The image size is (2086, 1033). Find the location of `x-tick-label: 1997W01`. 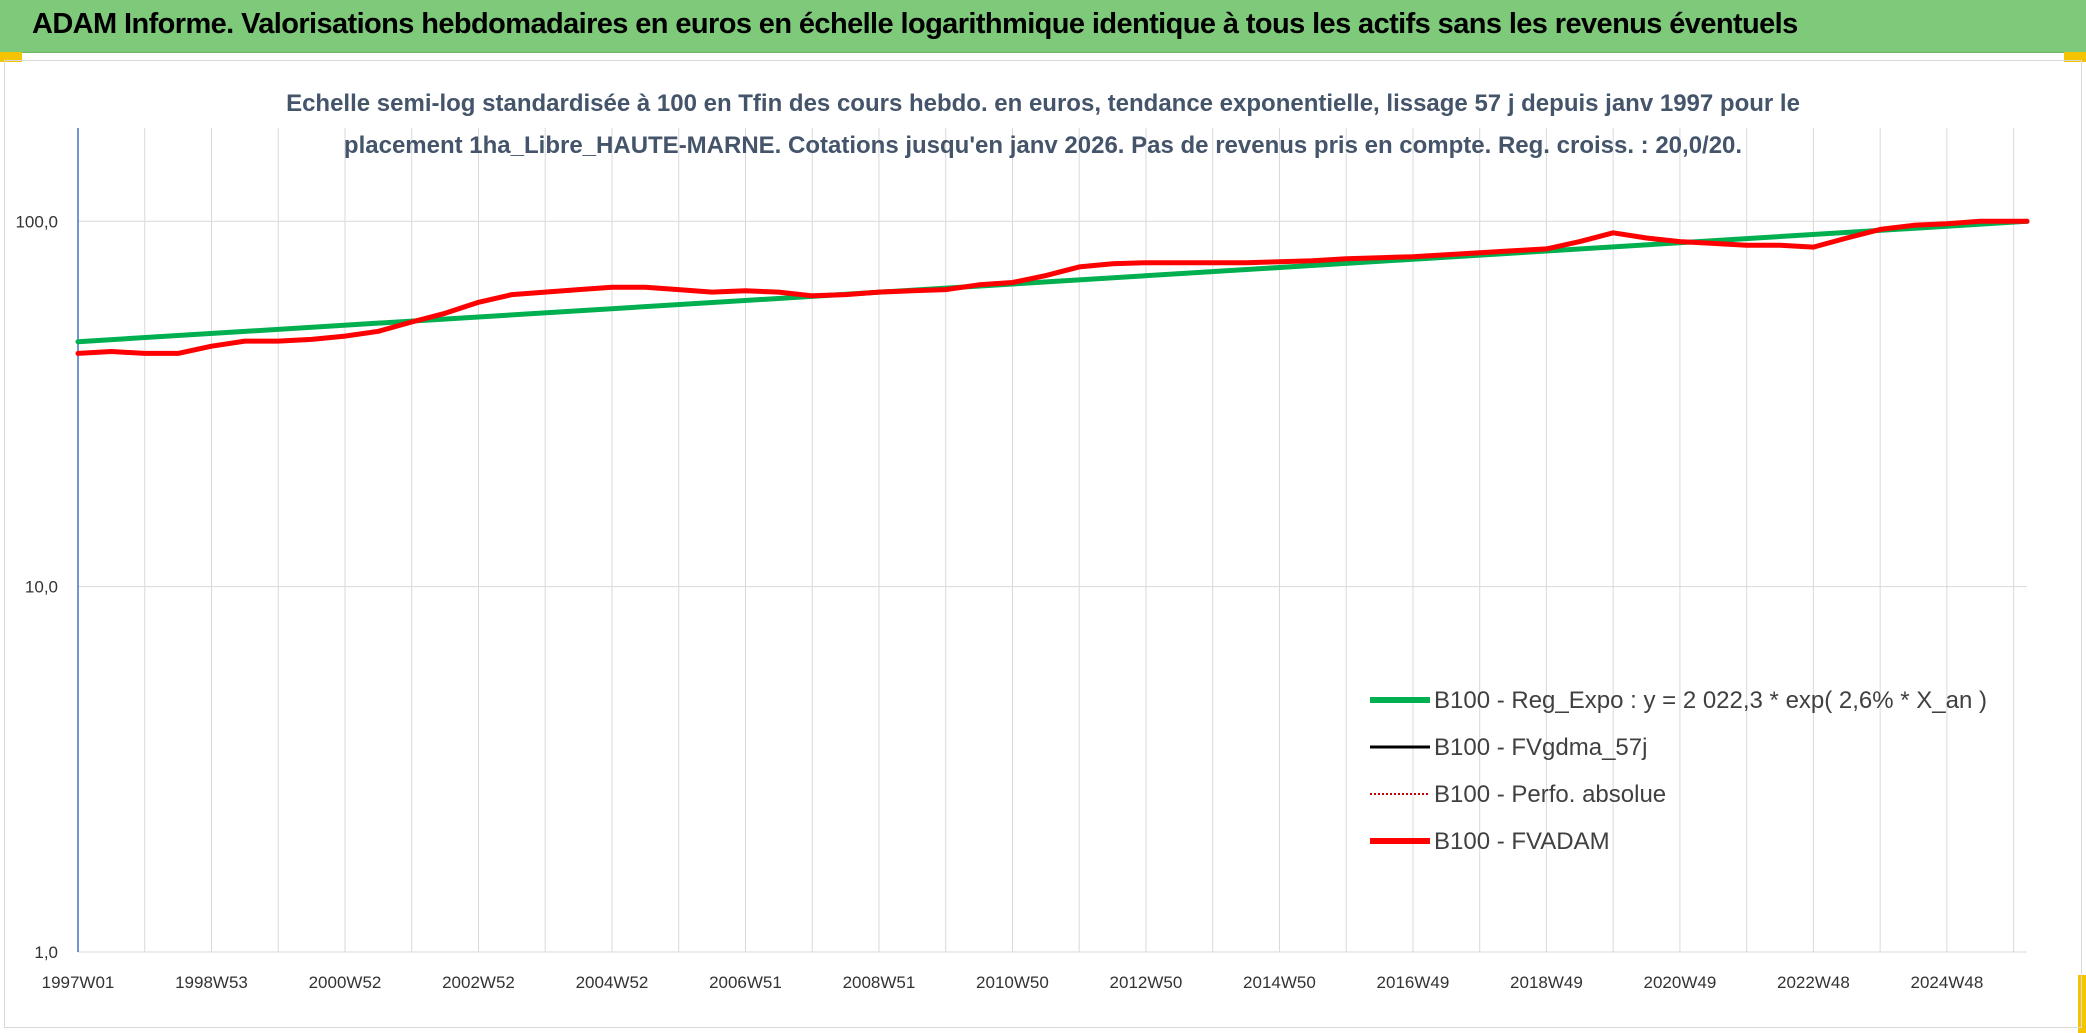

x-tick-label: 1997W01 is located at coordinates (78, 982).